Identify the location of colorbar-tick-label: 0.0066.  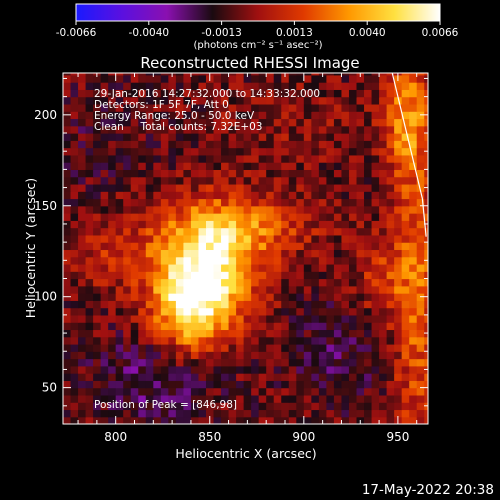
(440, 33).